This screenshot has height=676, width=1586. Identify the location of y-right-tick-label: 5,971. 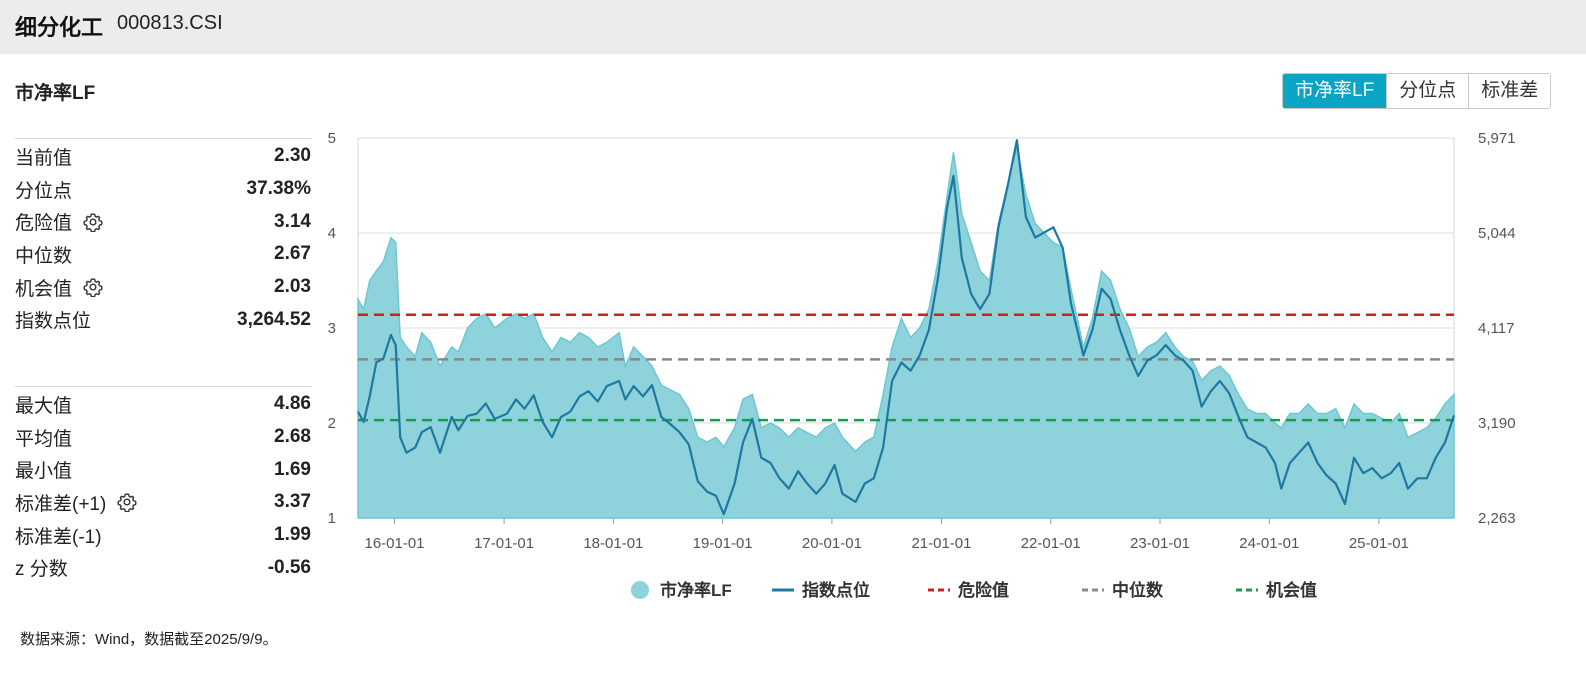
(1497, 138).